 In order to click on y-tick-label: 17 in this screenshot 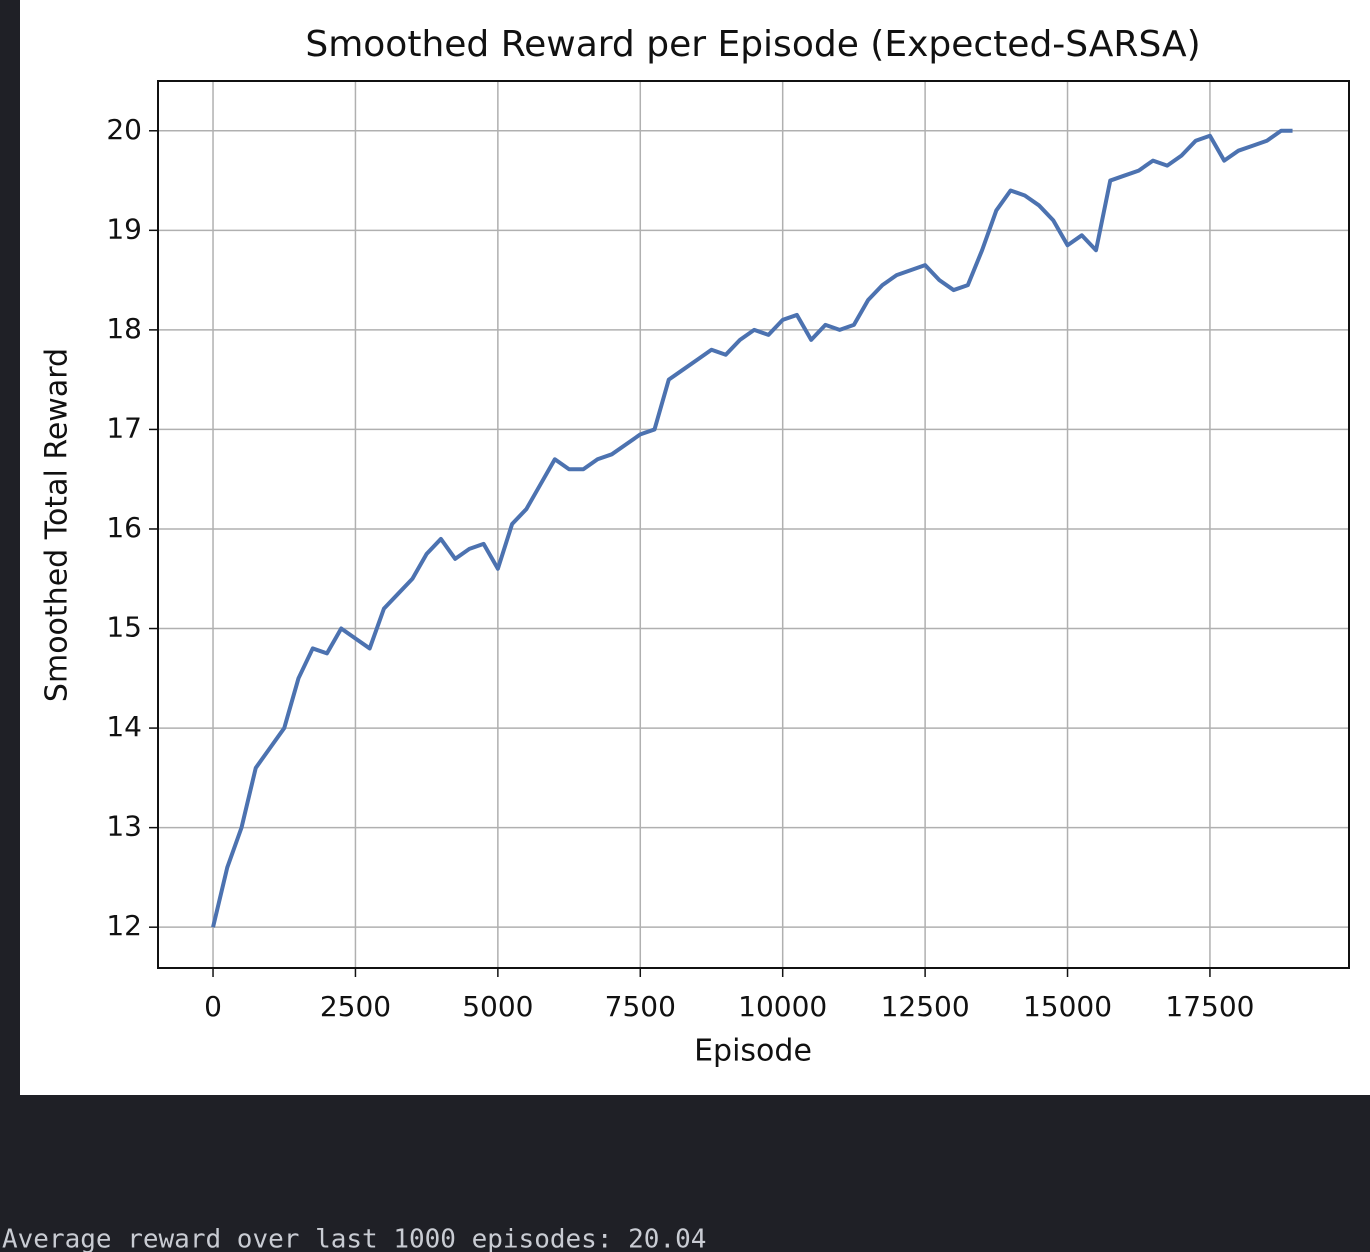, I will do `click(124, 427)`.